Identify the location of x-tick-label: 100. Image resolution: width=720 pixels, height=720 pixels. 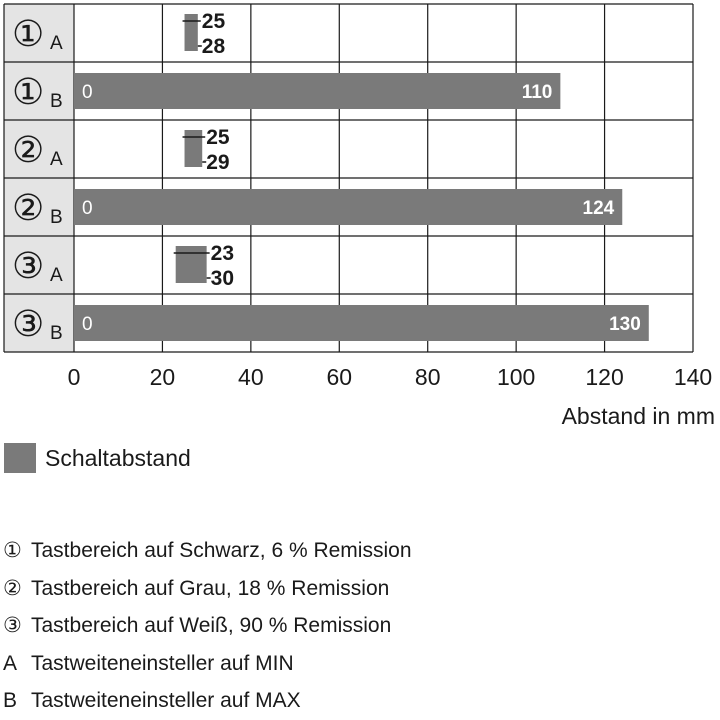
(516, 377).